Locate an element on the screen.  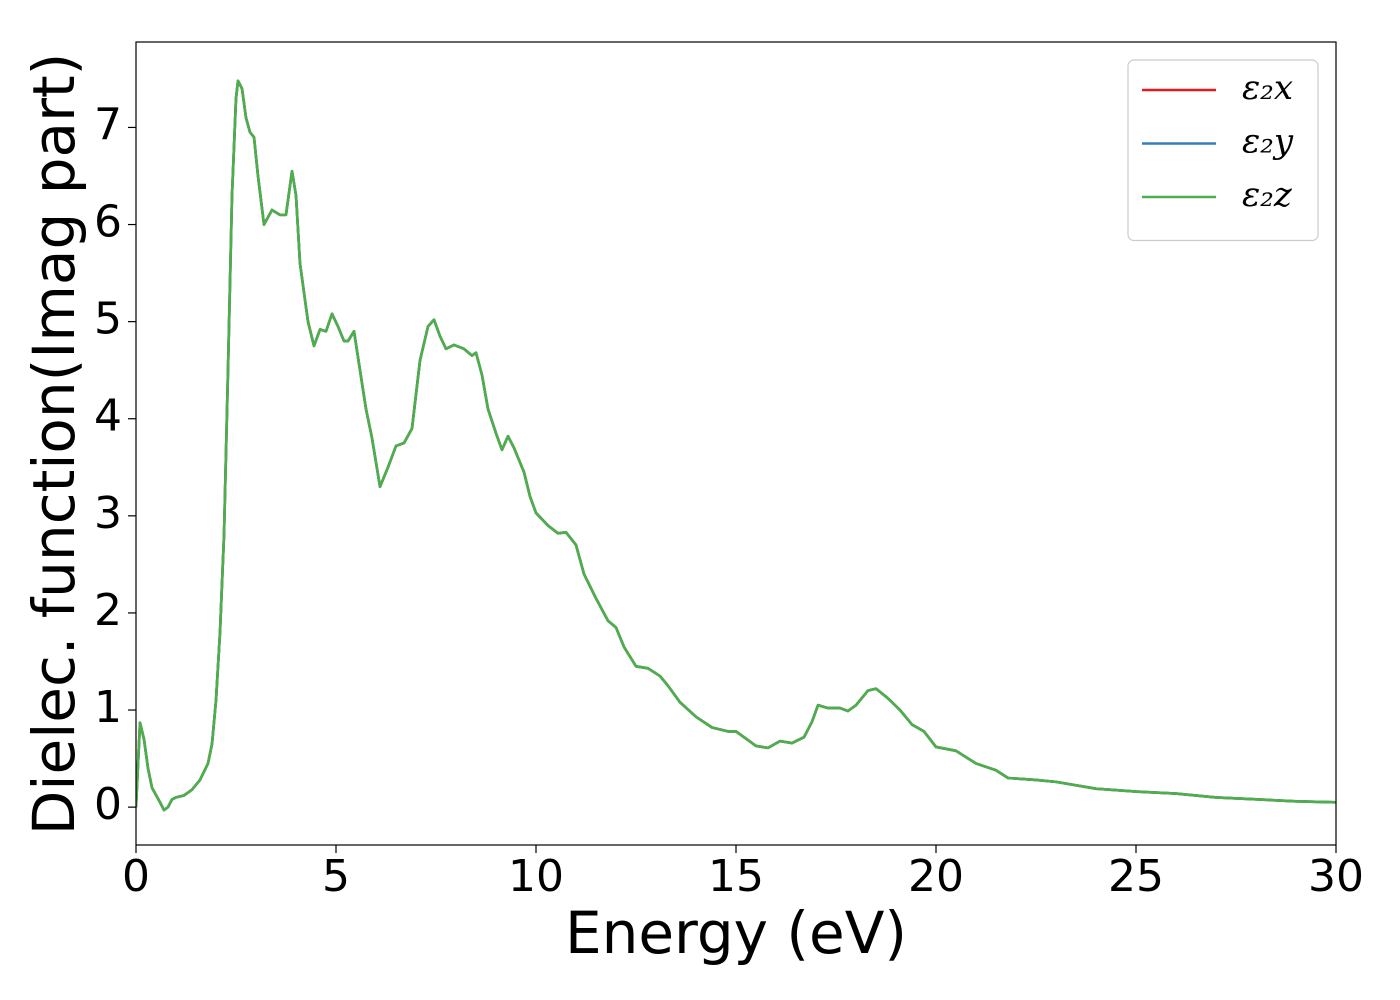
legend-label: ε₂x is located at coordinates (1267, 88).